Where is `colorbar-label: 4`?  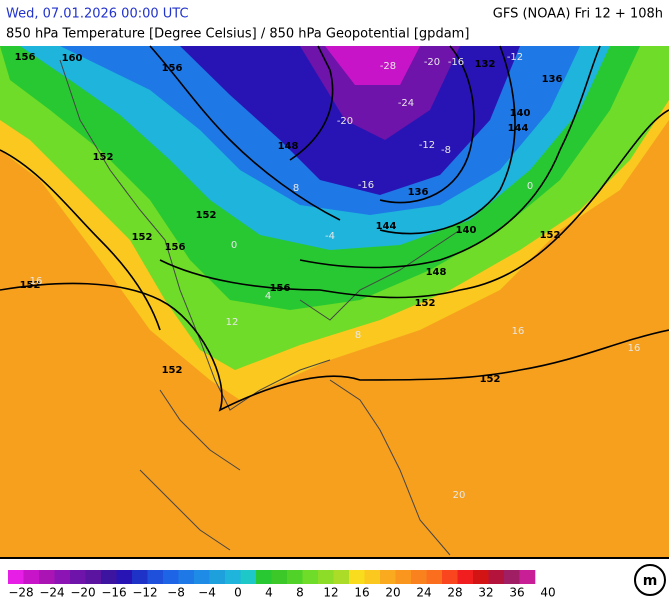 colorbar-label: 4 is located at coordinates (269, 593).